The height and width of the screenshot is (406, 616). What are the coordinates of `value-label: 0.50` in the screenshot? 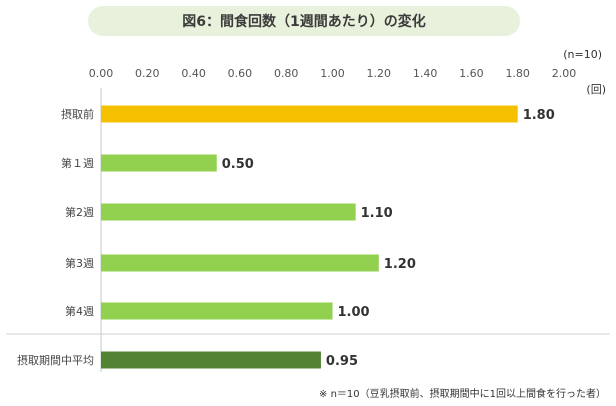 It's located at (238, 164).